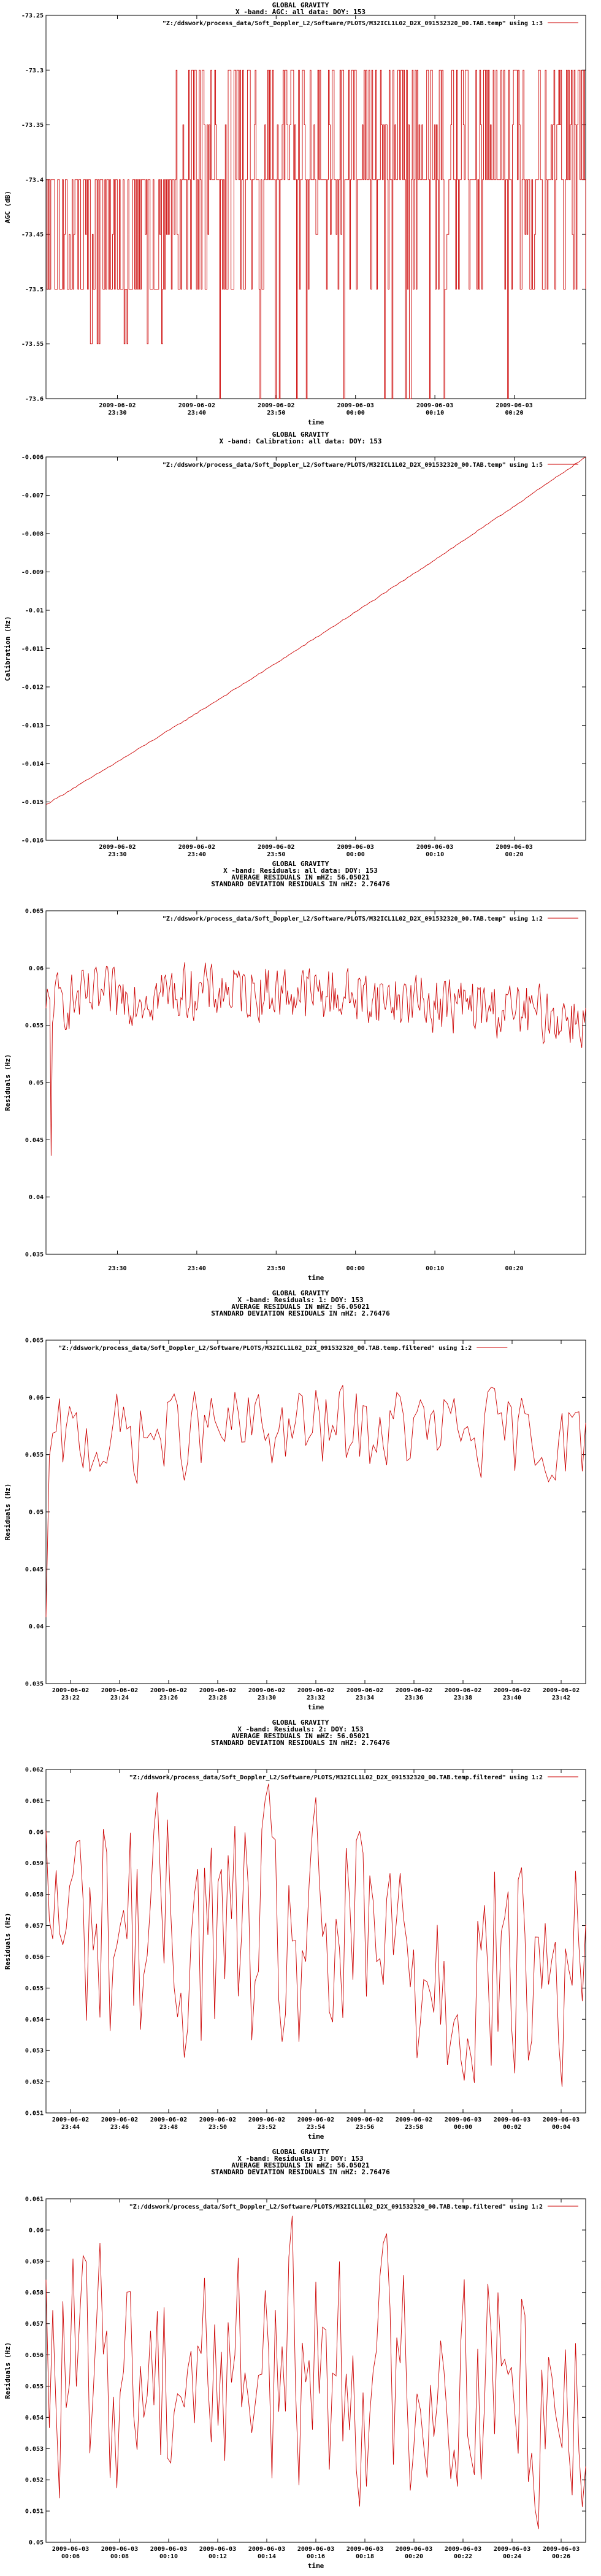 The image size is (601, 2576). What do you see at coordinates (168, 2127) in the screenshot?
I see `x-tick-time: 23:48` at bounding box center [168, 2127].